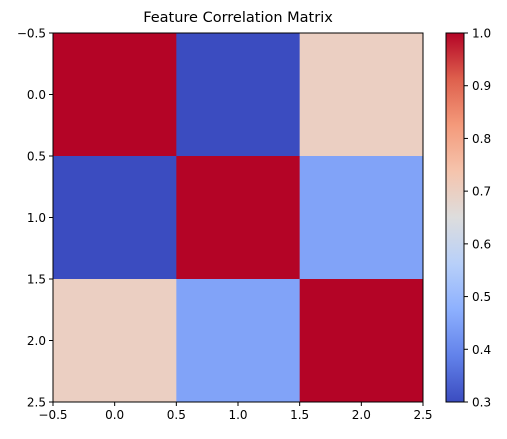 This screenshot has height=439, width=507. I want to click on heatmap-cell-r1-c0, so click(115, 218).